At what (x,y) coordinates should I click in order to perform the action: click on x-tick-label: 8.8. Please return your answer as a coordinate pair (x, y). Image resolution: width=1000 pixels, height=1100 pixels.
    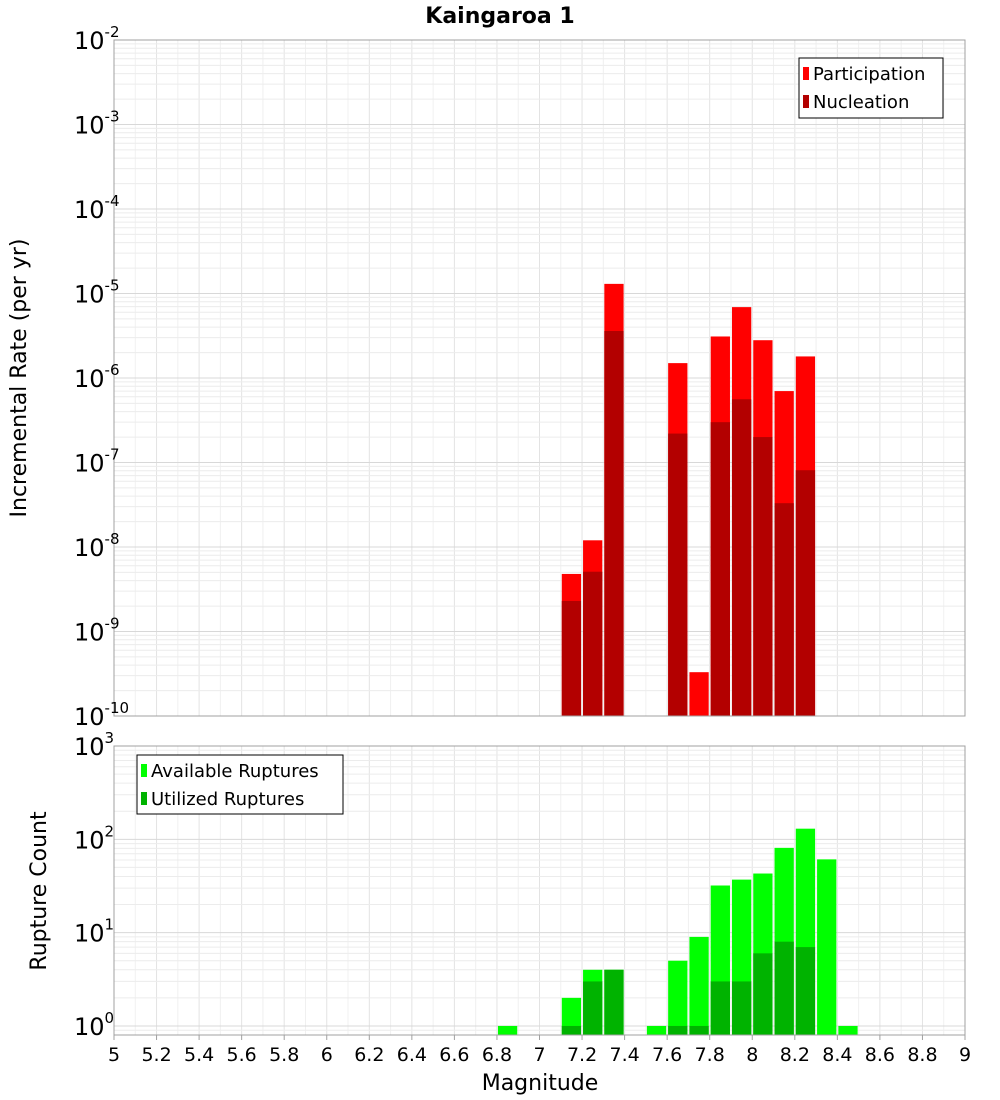
    Looking at the image, I should click on (922, 1055).